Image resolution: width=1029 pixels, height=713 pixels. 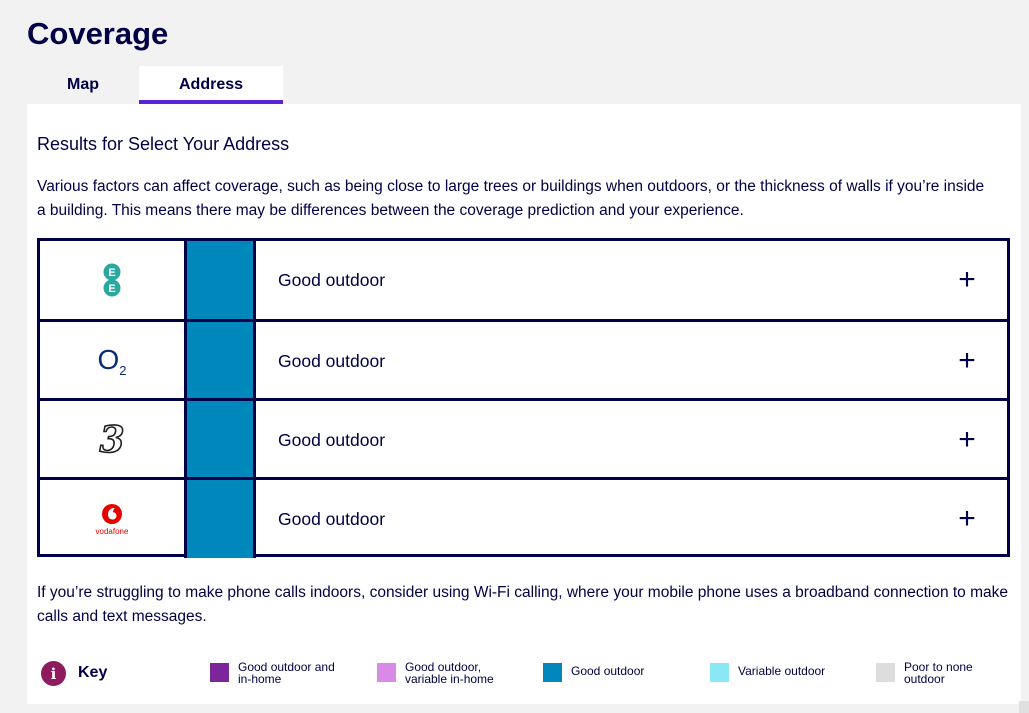 What do you see at coordinates (108, 359) in the screenshot?
I see `o2-logo-letter: O` at bounding box center [108, 359].